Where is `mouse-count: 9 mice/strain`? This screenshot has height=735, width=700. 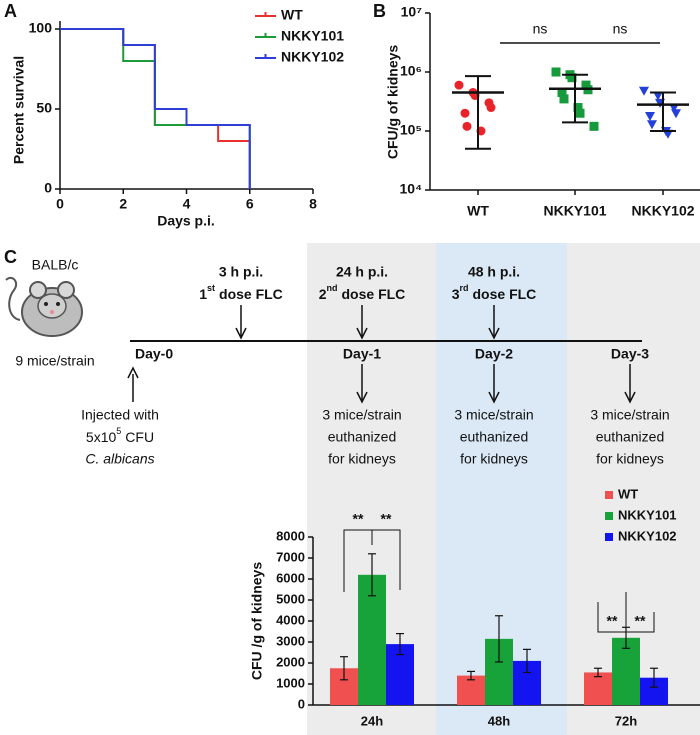 mouse-count: 9 mice/strain is located at coordinates (54, 361).